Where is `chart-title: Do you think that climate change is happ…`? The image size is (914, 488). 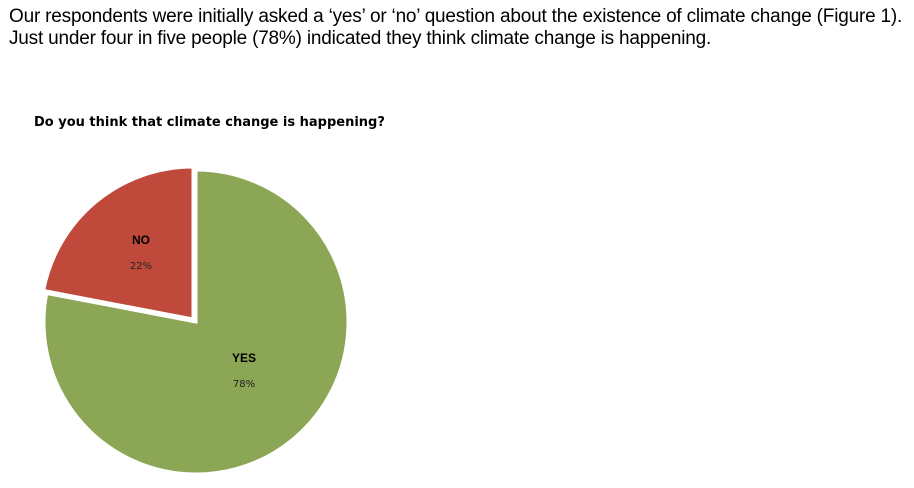 chart-title: Do you think that climate change is happ… is located at coordinates (209, 122).